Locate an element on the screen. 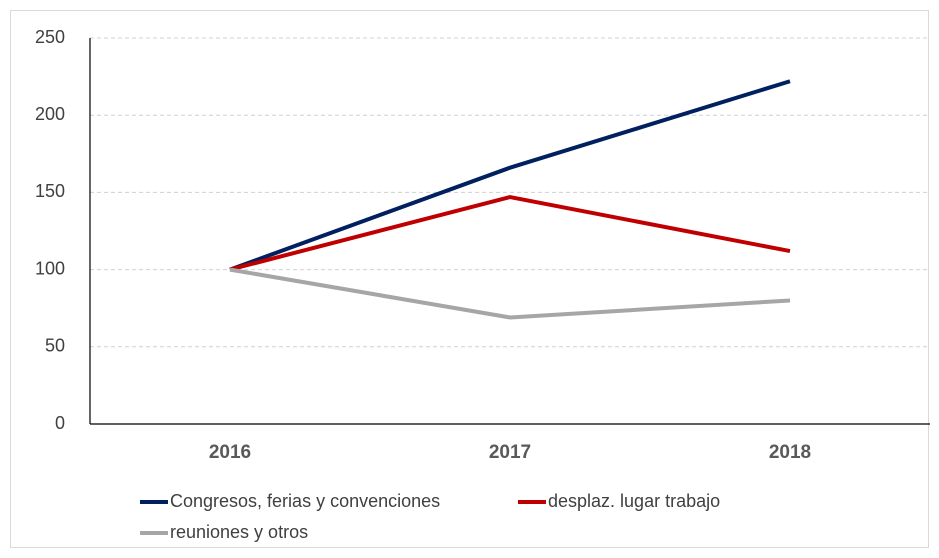  x-tick-label: 2018 is located at coordinates (790, 452).